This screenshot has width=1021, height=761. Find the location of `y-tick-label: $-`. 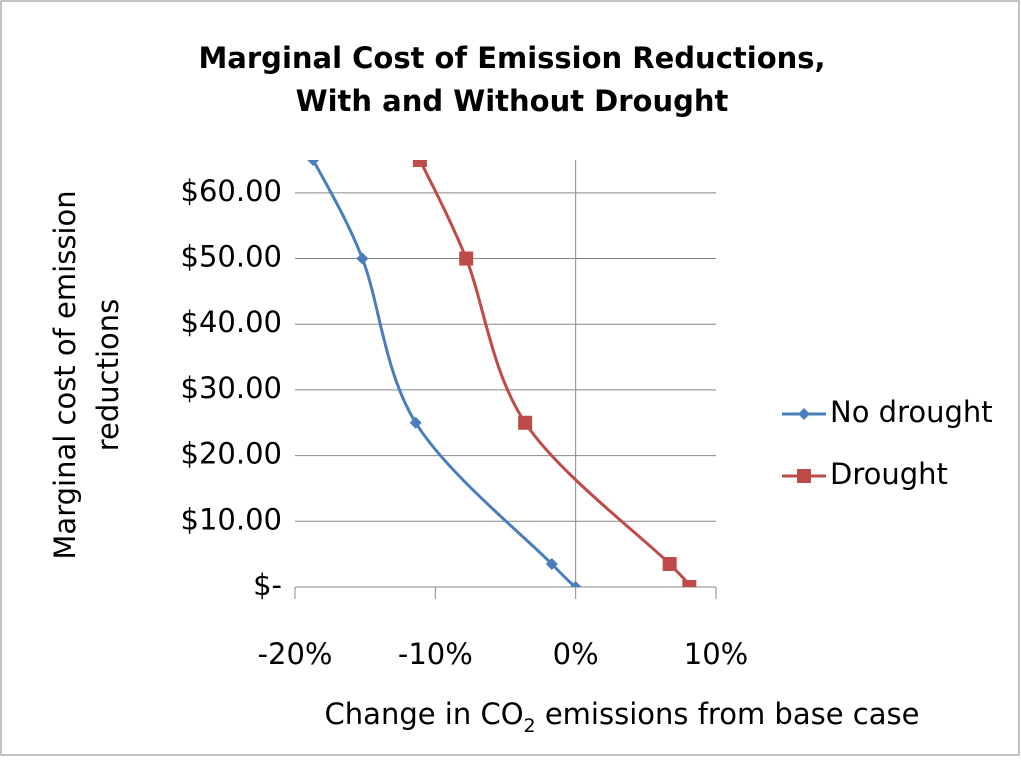

y-tick-label: $- is located at coordinates (267, 585).